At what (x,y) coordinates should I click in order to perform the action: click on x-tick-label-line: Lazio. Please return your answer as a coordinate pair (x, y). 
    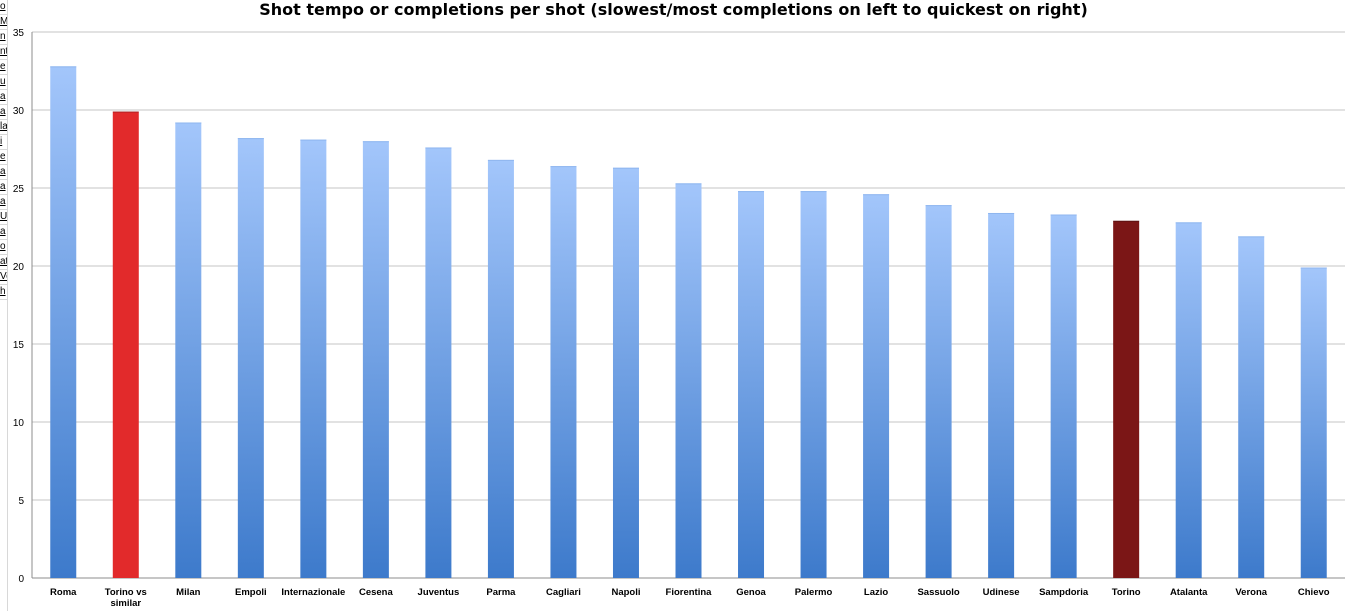
    Looking at the image, I should click on (876, 592).